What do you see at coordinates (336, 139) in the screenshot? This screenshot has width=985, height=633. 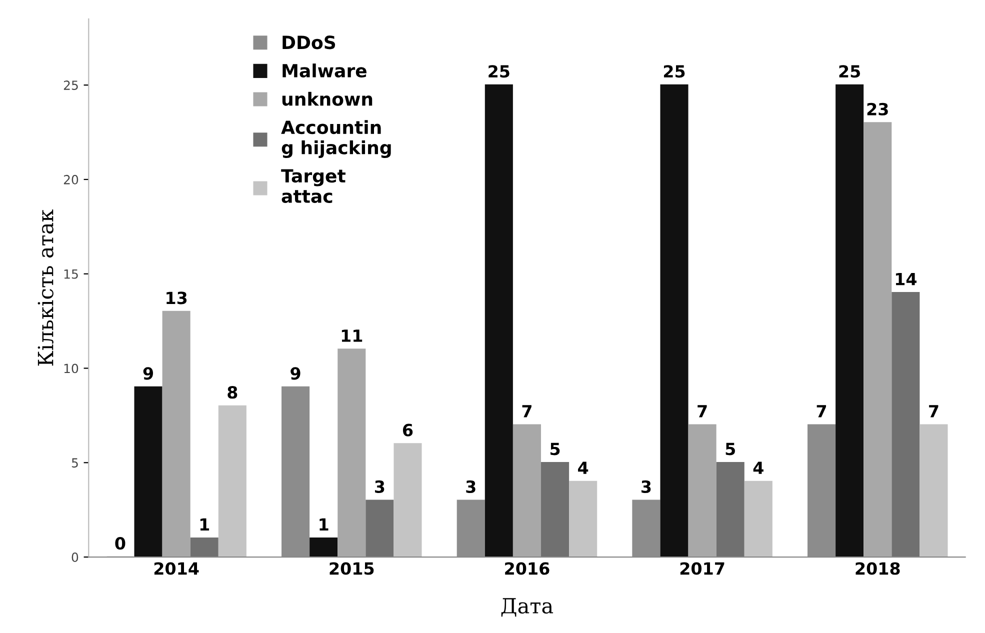 I see `legend-label: Accountin g hijacking` at bounding box center [336, 139].